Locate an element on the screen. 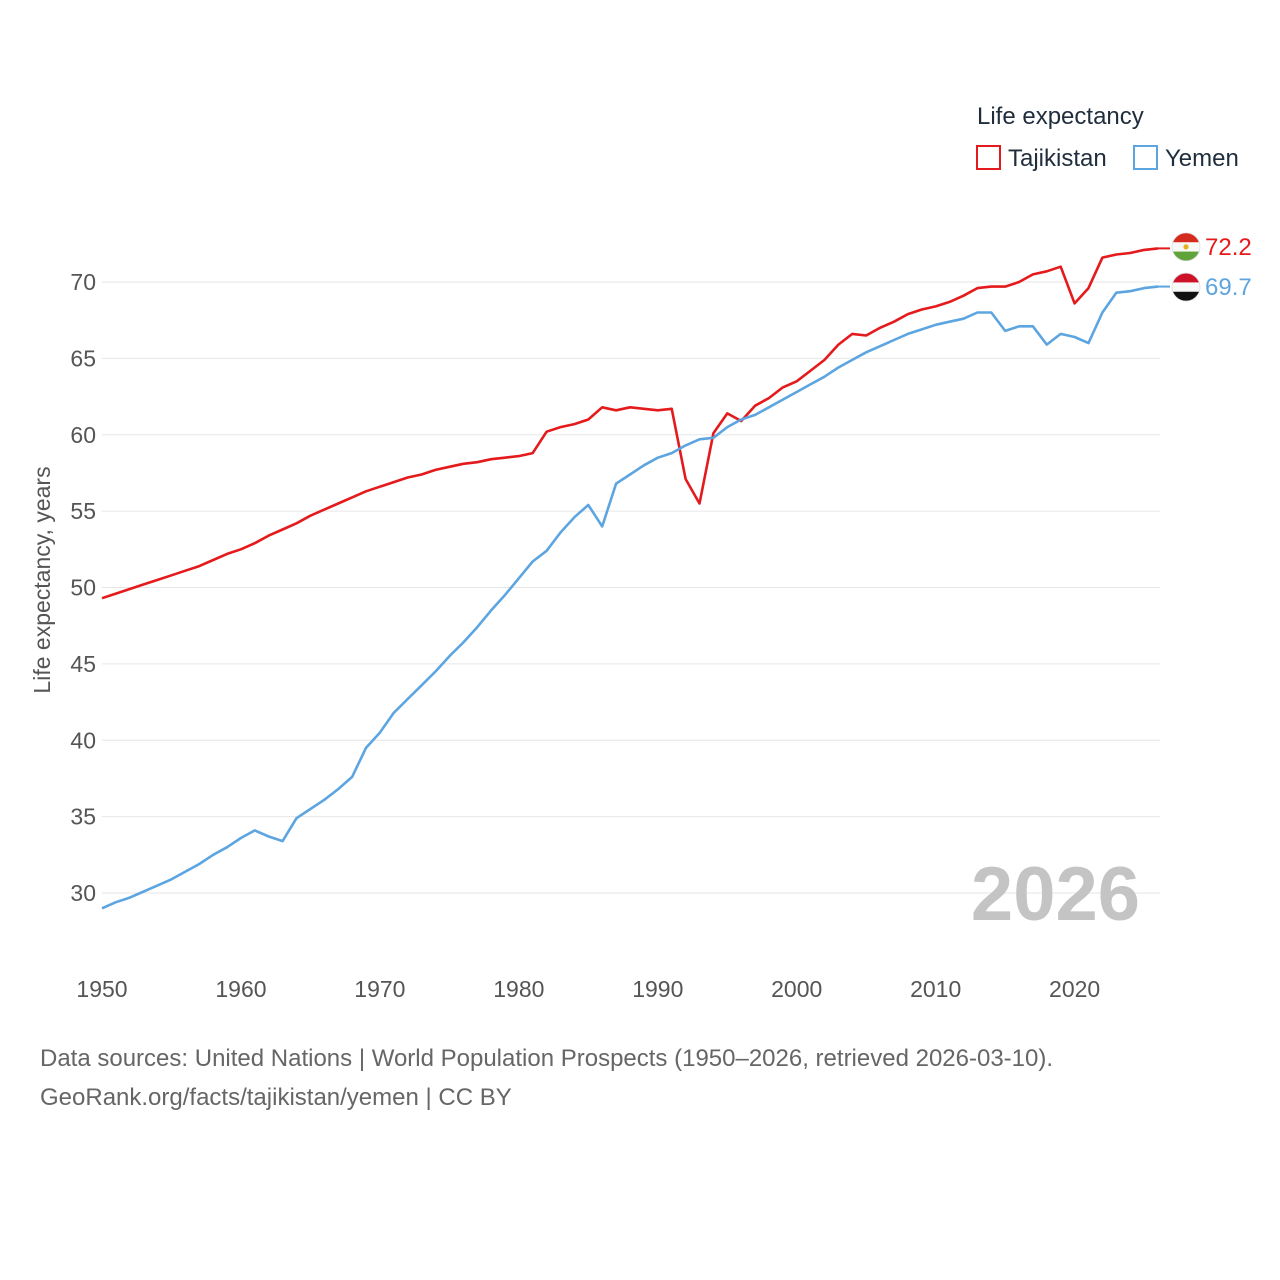 Image resolution: width=1280 pixels, height=1280 pixels. x-tick-label-1950: 1950 is located at coordinates (101, 989).